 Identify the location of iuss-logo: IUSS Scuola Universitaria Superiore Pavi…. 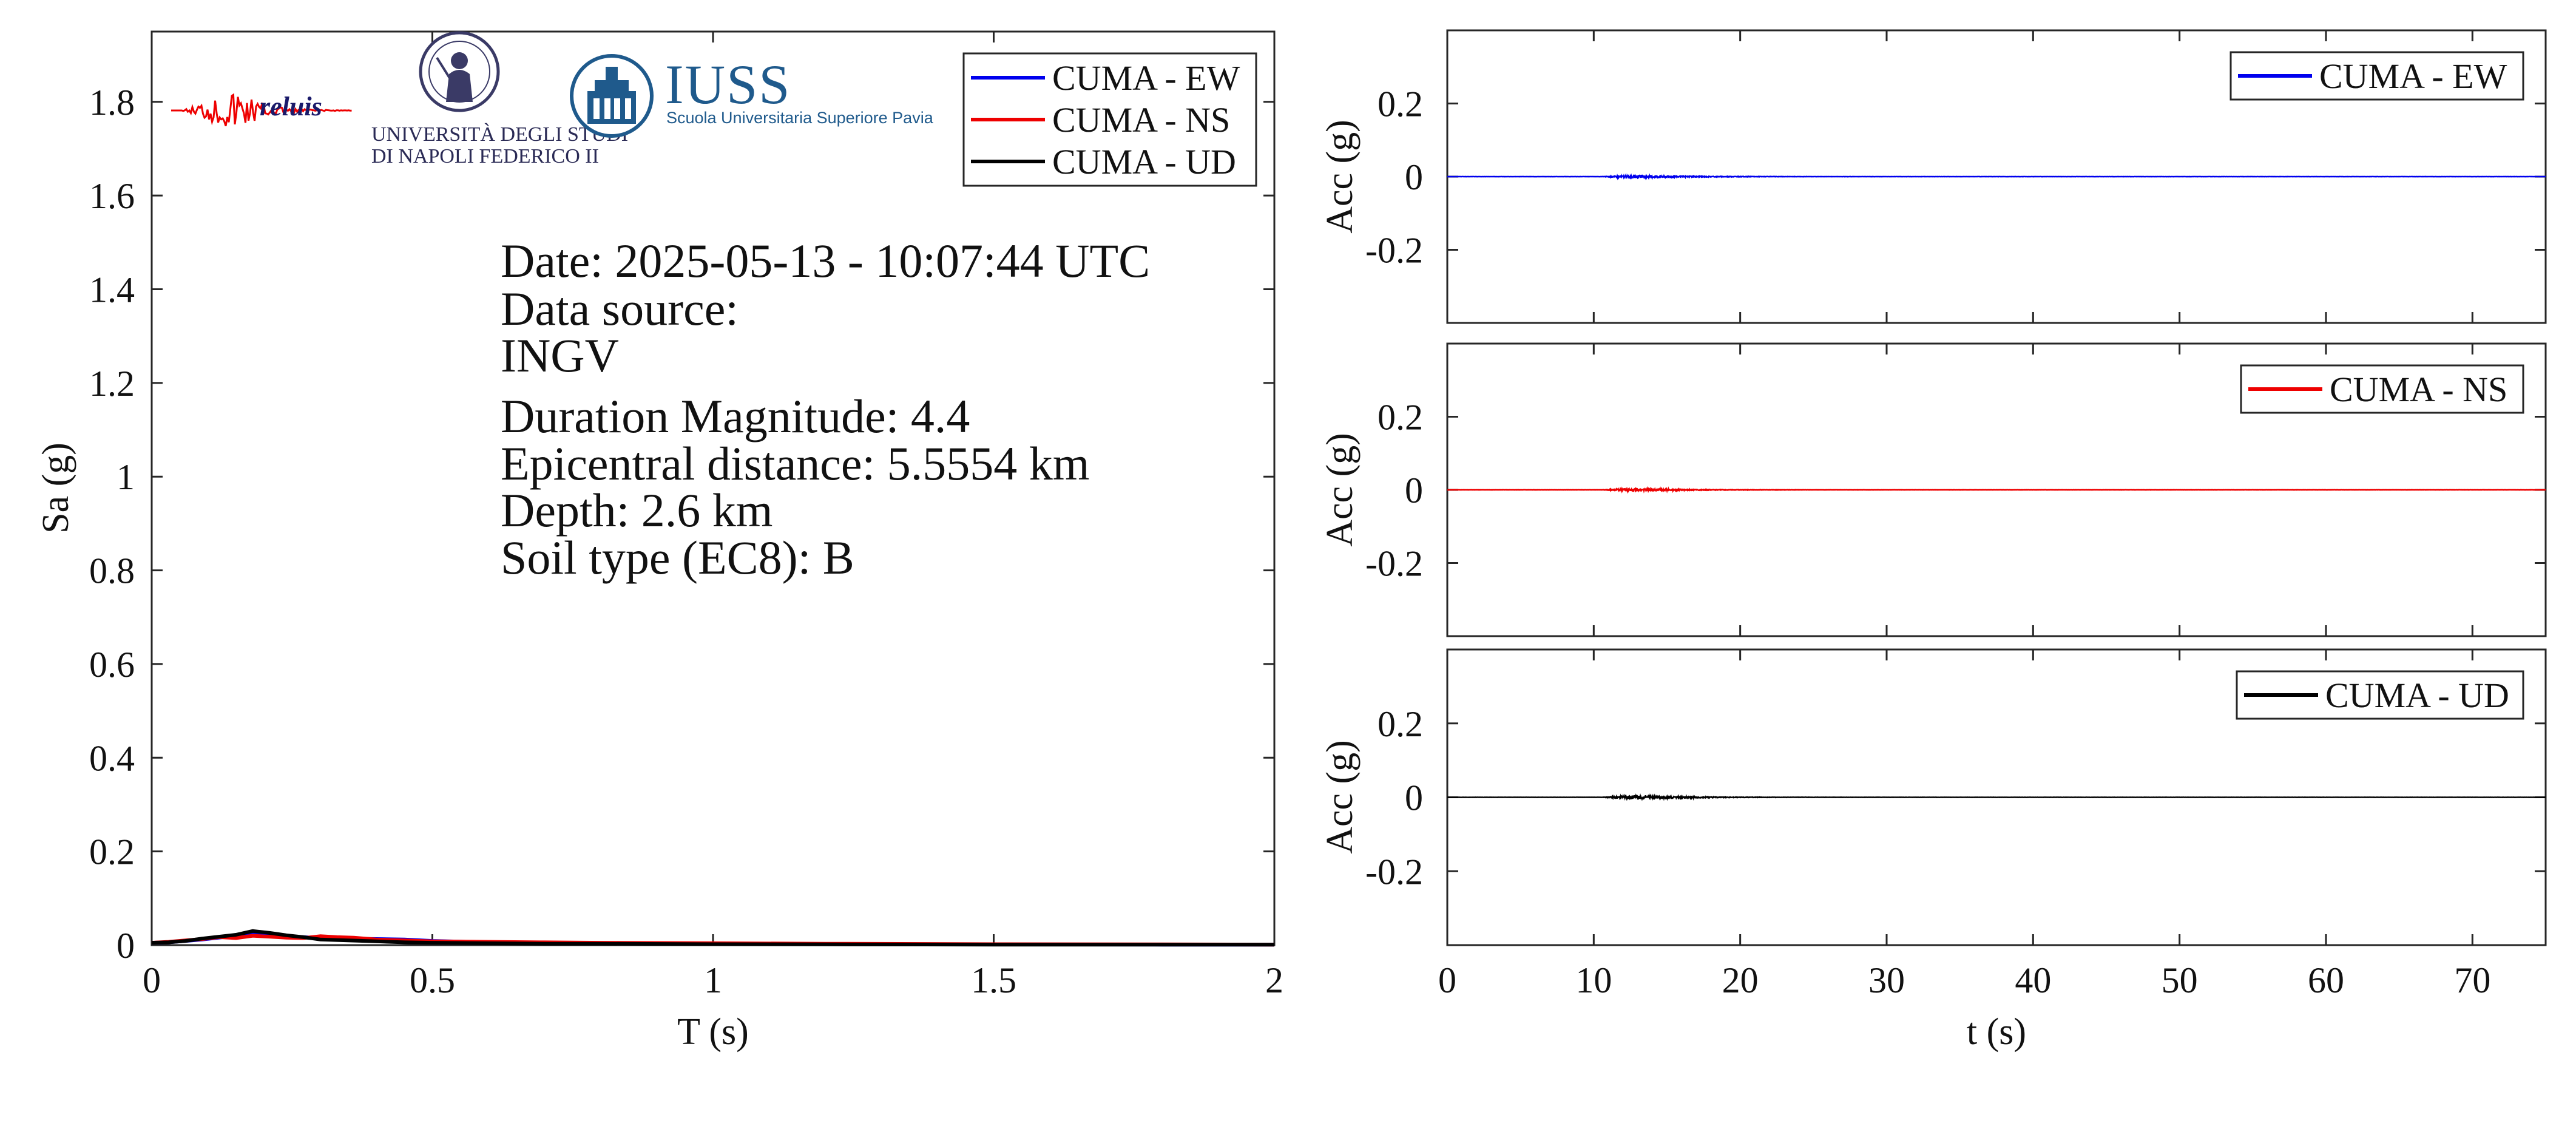
(752, 95).